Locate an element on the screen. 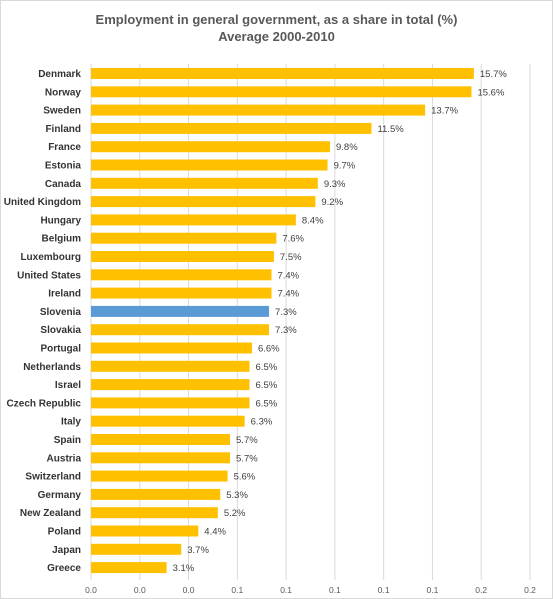 The image size is (553, 599). category-label: United States is located at coordinates (49, 275).